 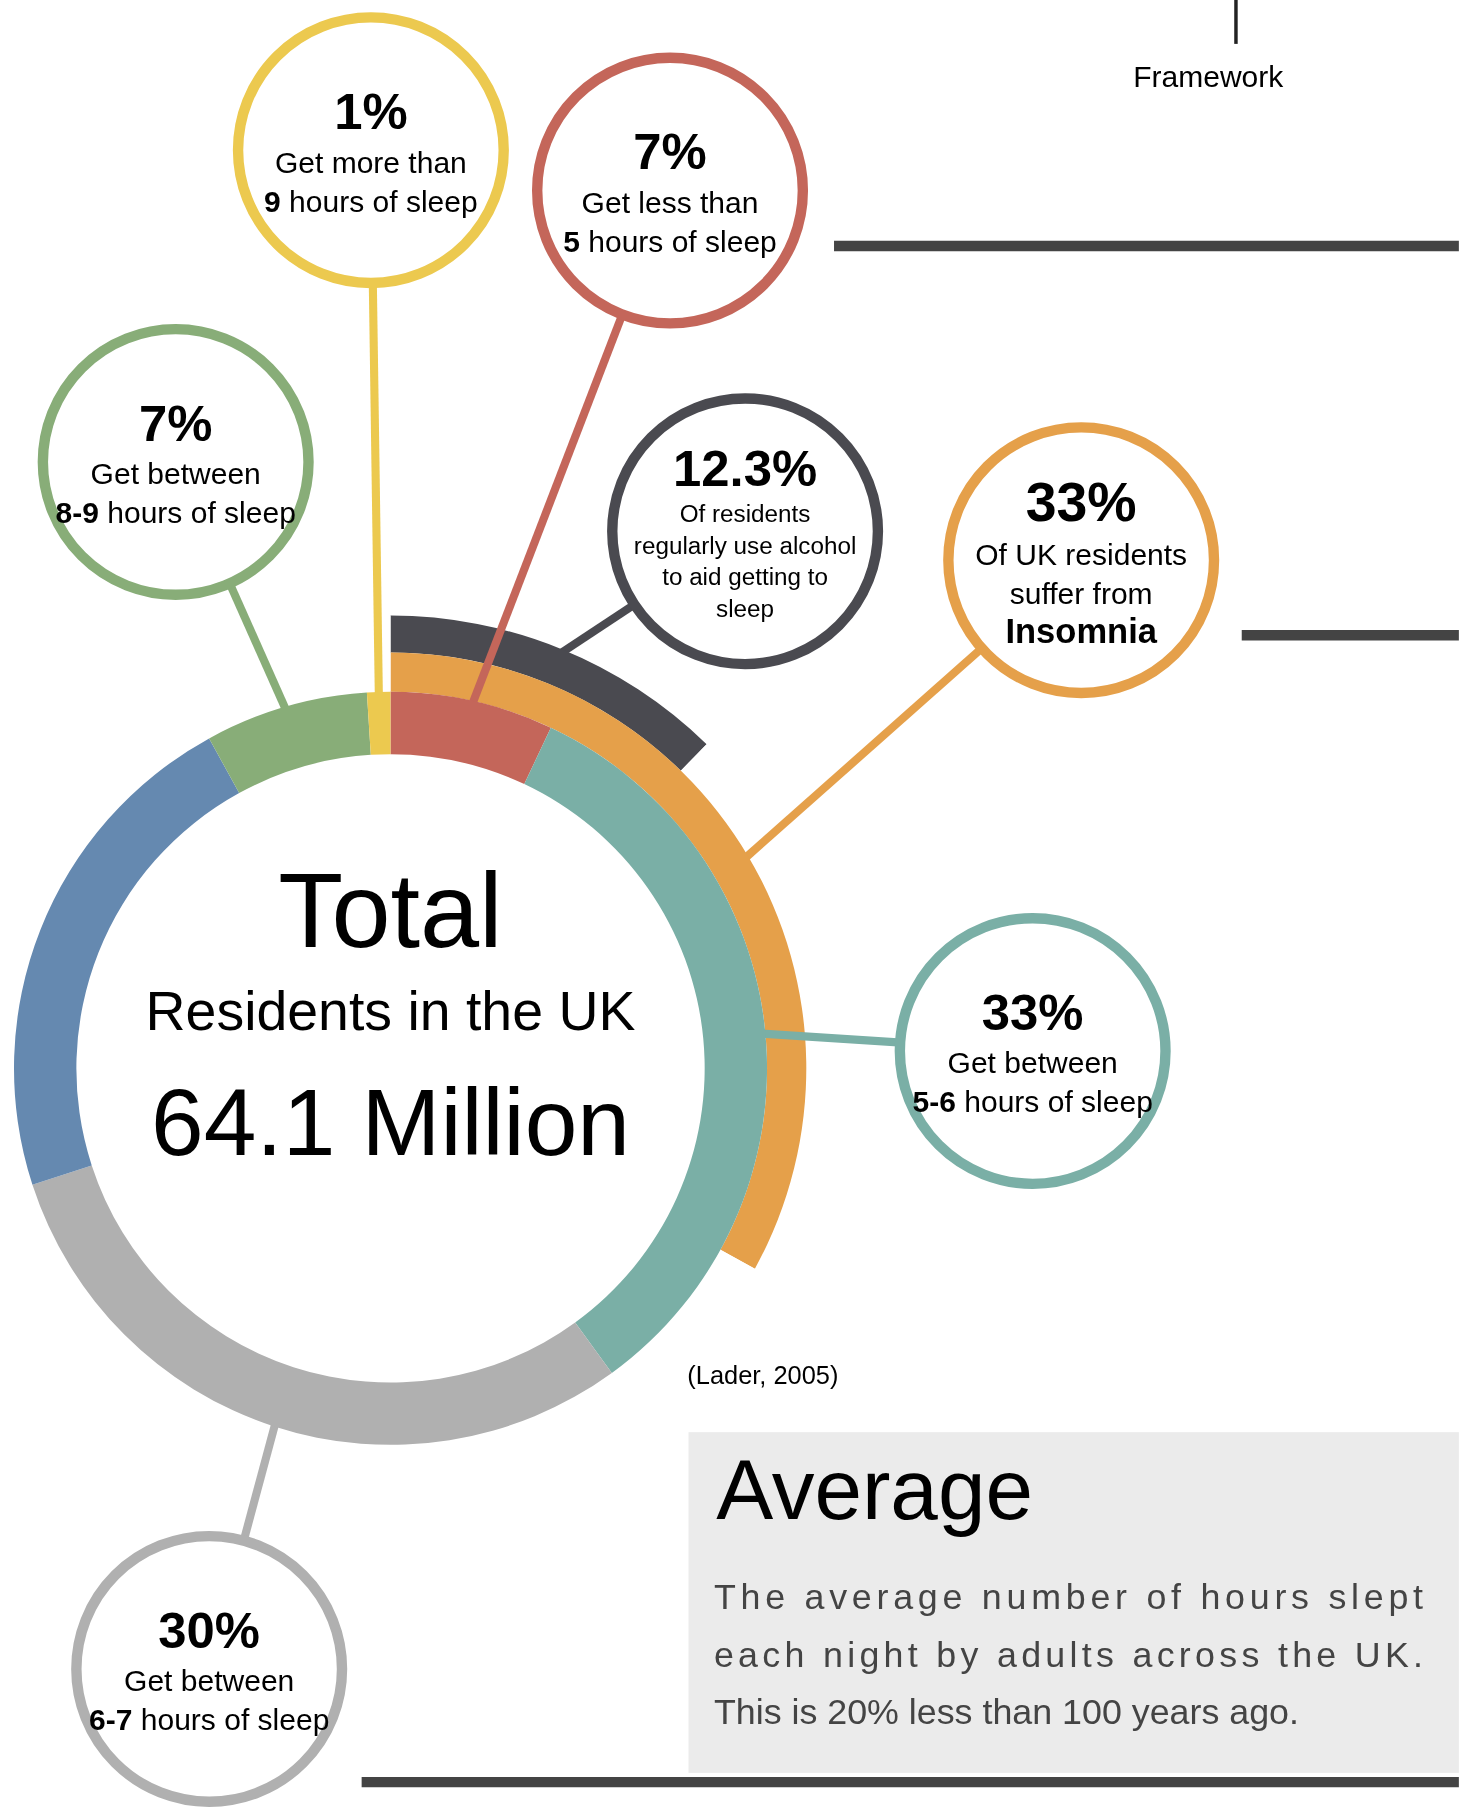 I want to click on slice-label: Get between 8-9 hours of sleep, so click(x=175, y=493).